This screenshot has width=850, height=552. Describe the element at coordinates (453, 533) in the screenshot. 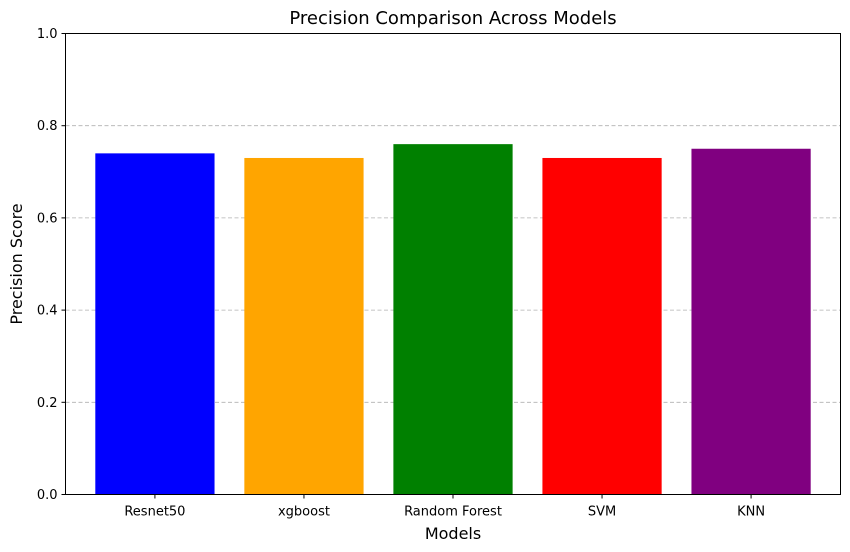

I see `x-axis-title: Models` at that location.